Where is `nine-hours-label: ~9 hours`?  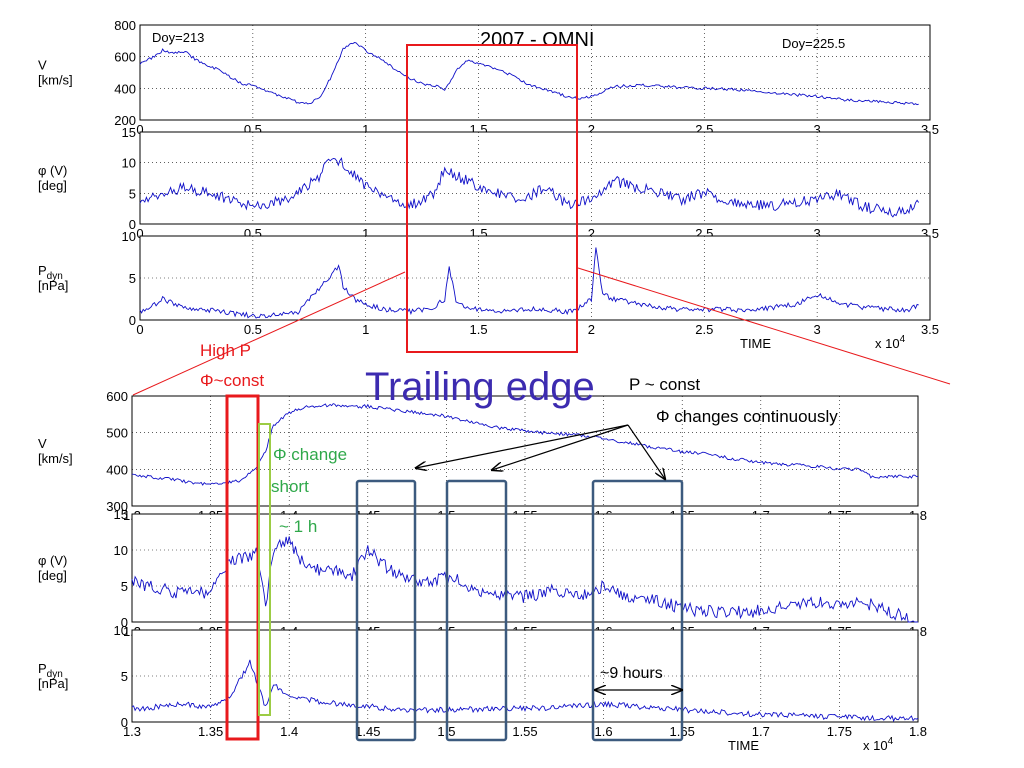
nine-hours-label: ~9 hours is located at coordinates (631, 673).